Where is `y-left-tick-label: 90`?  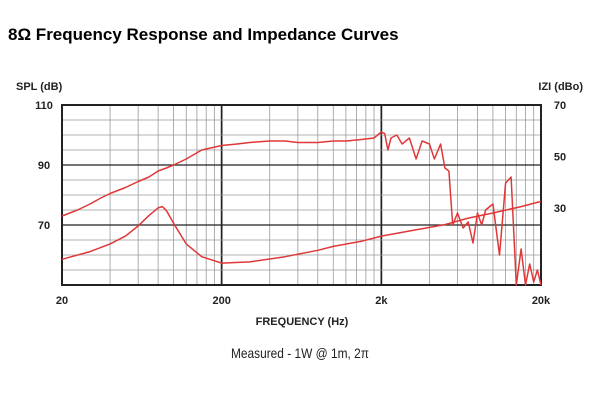
y-left-tick-label: 90 is located at coordinates (44, 166).